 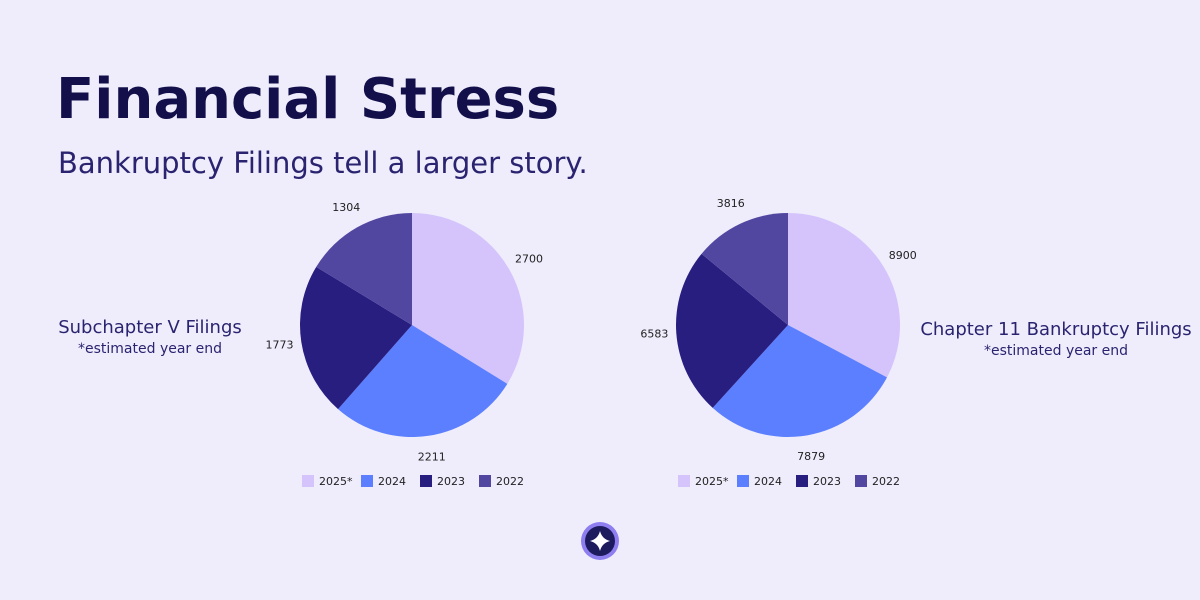 What do you see at coordinates (731, 203) in the screenshot?
I see `slice-label: 3816` at bounding box center [731, 203].